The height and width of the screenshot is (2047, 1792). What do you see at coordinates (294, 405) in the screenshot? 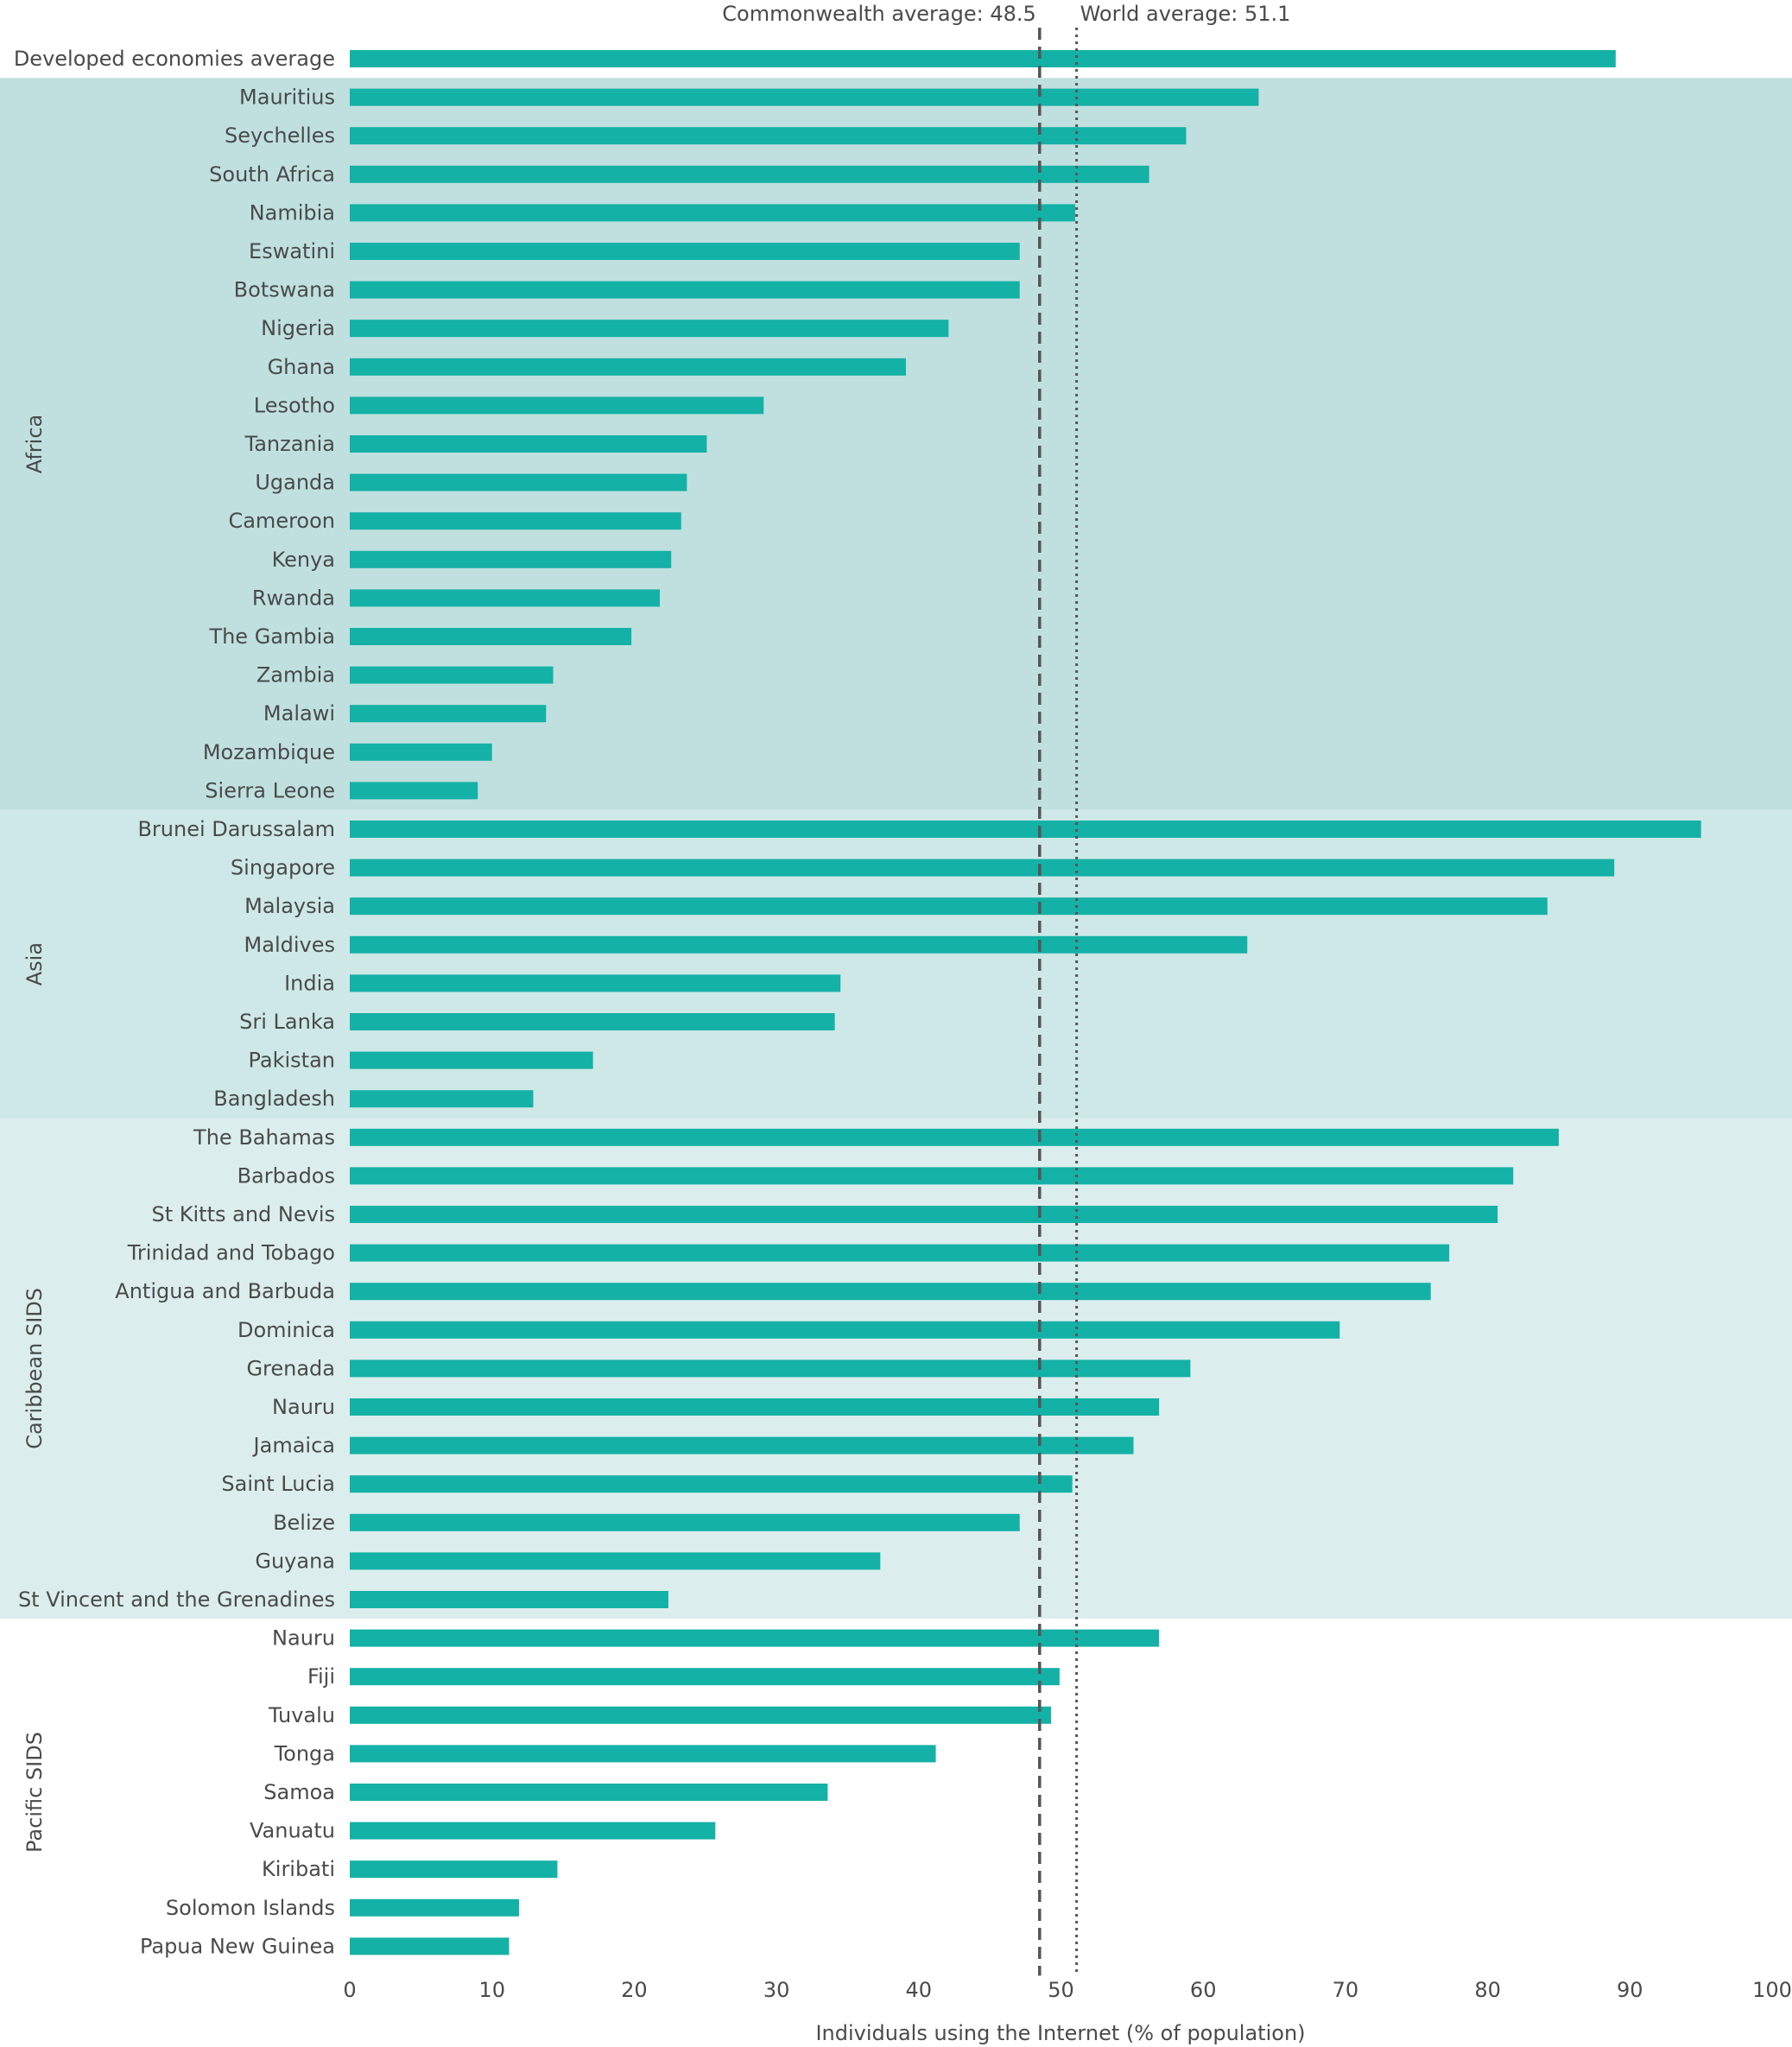
I see `category-label: Lesotho` at bounding box center [294, 405].